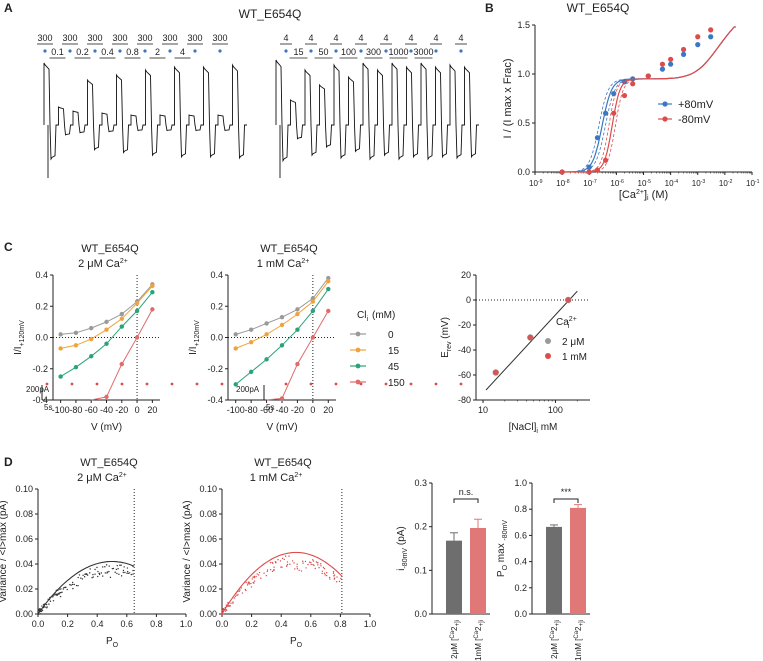 The image size is (763, 661). Describe the element at coordinates (489, 8) in the screenshot. I see `panel-letter-b: B` at that location.